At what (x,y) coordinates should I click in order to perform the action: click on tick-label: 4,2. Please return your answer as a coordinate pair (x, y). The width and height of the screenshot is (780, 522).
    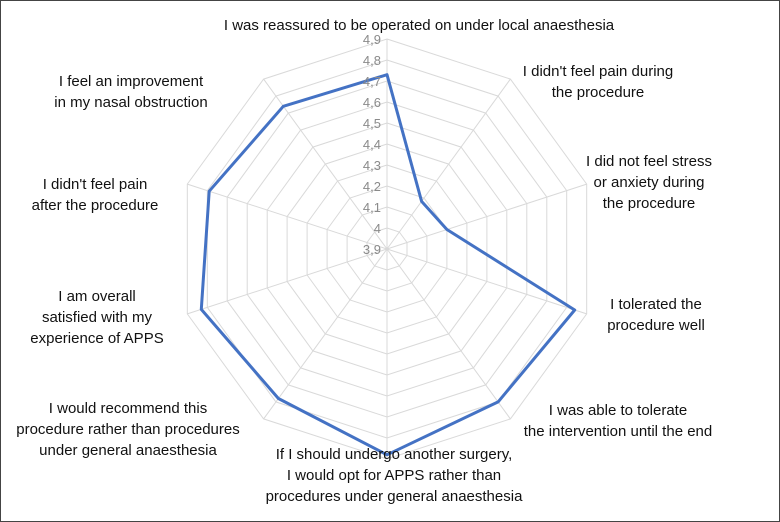
    Looking at the image, I should click on (372, 186).